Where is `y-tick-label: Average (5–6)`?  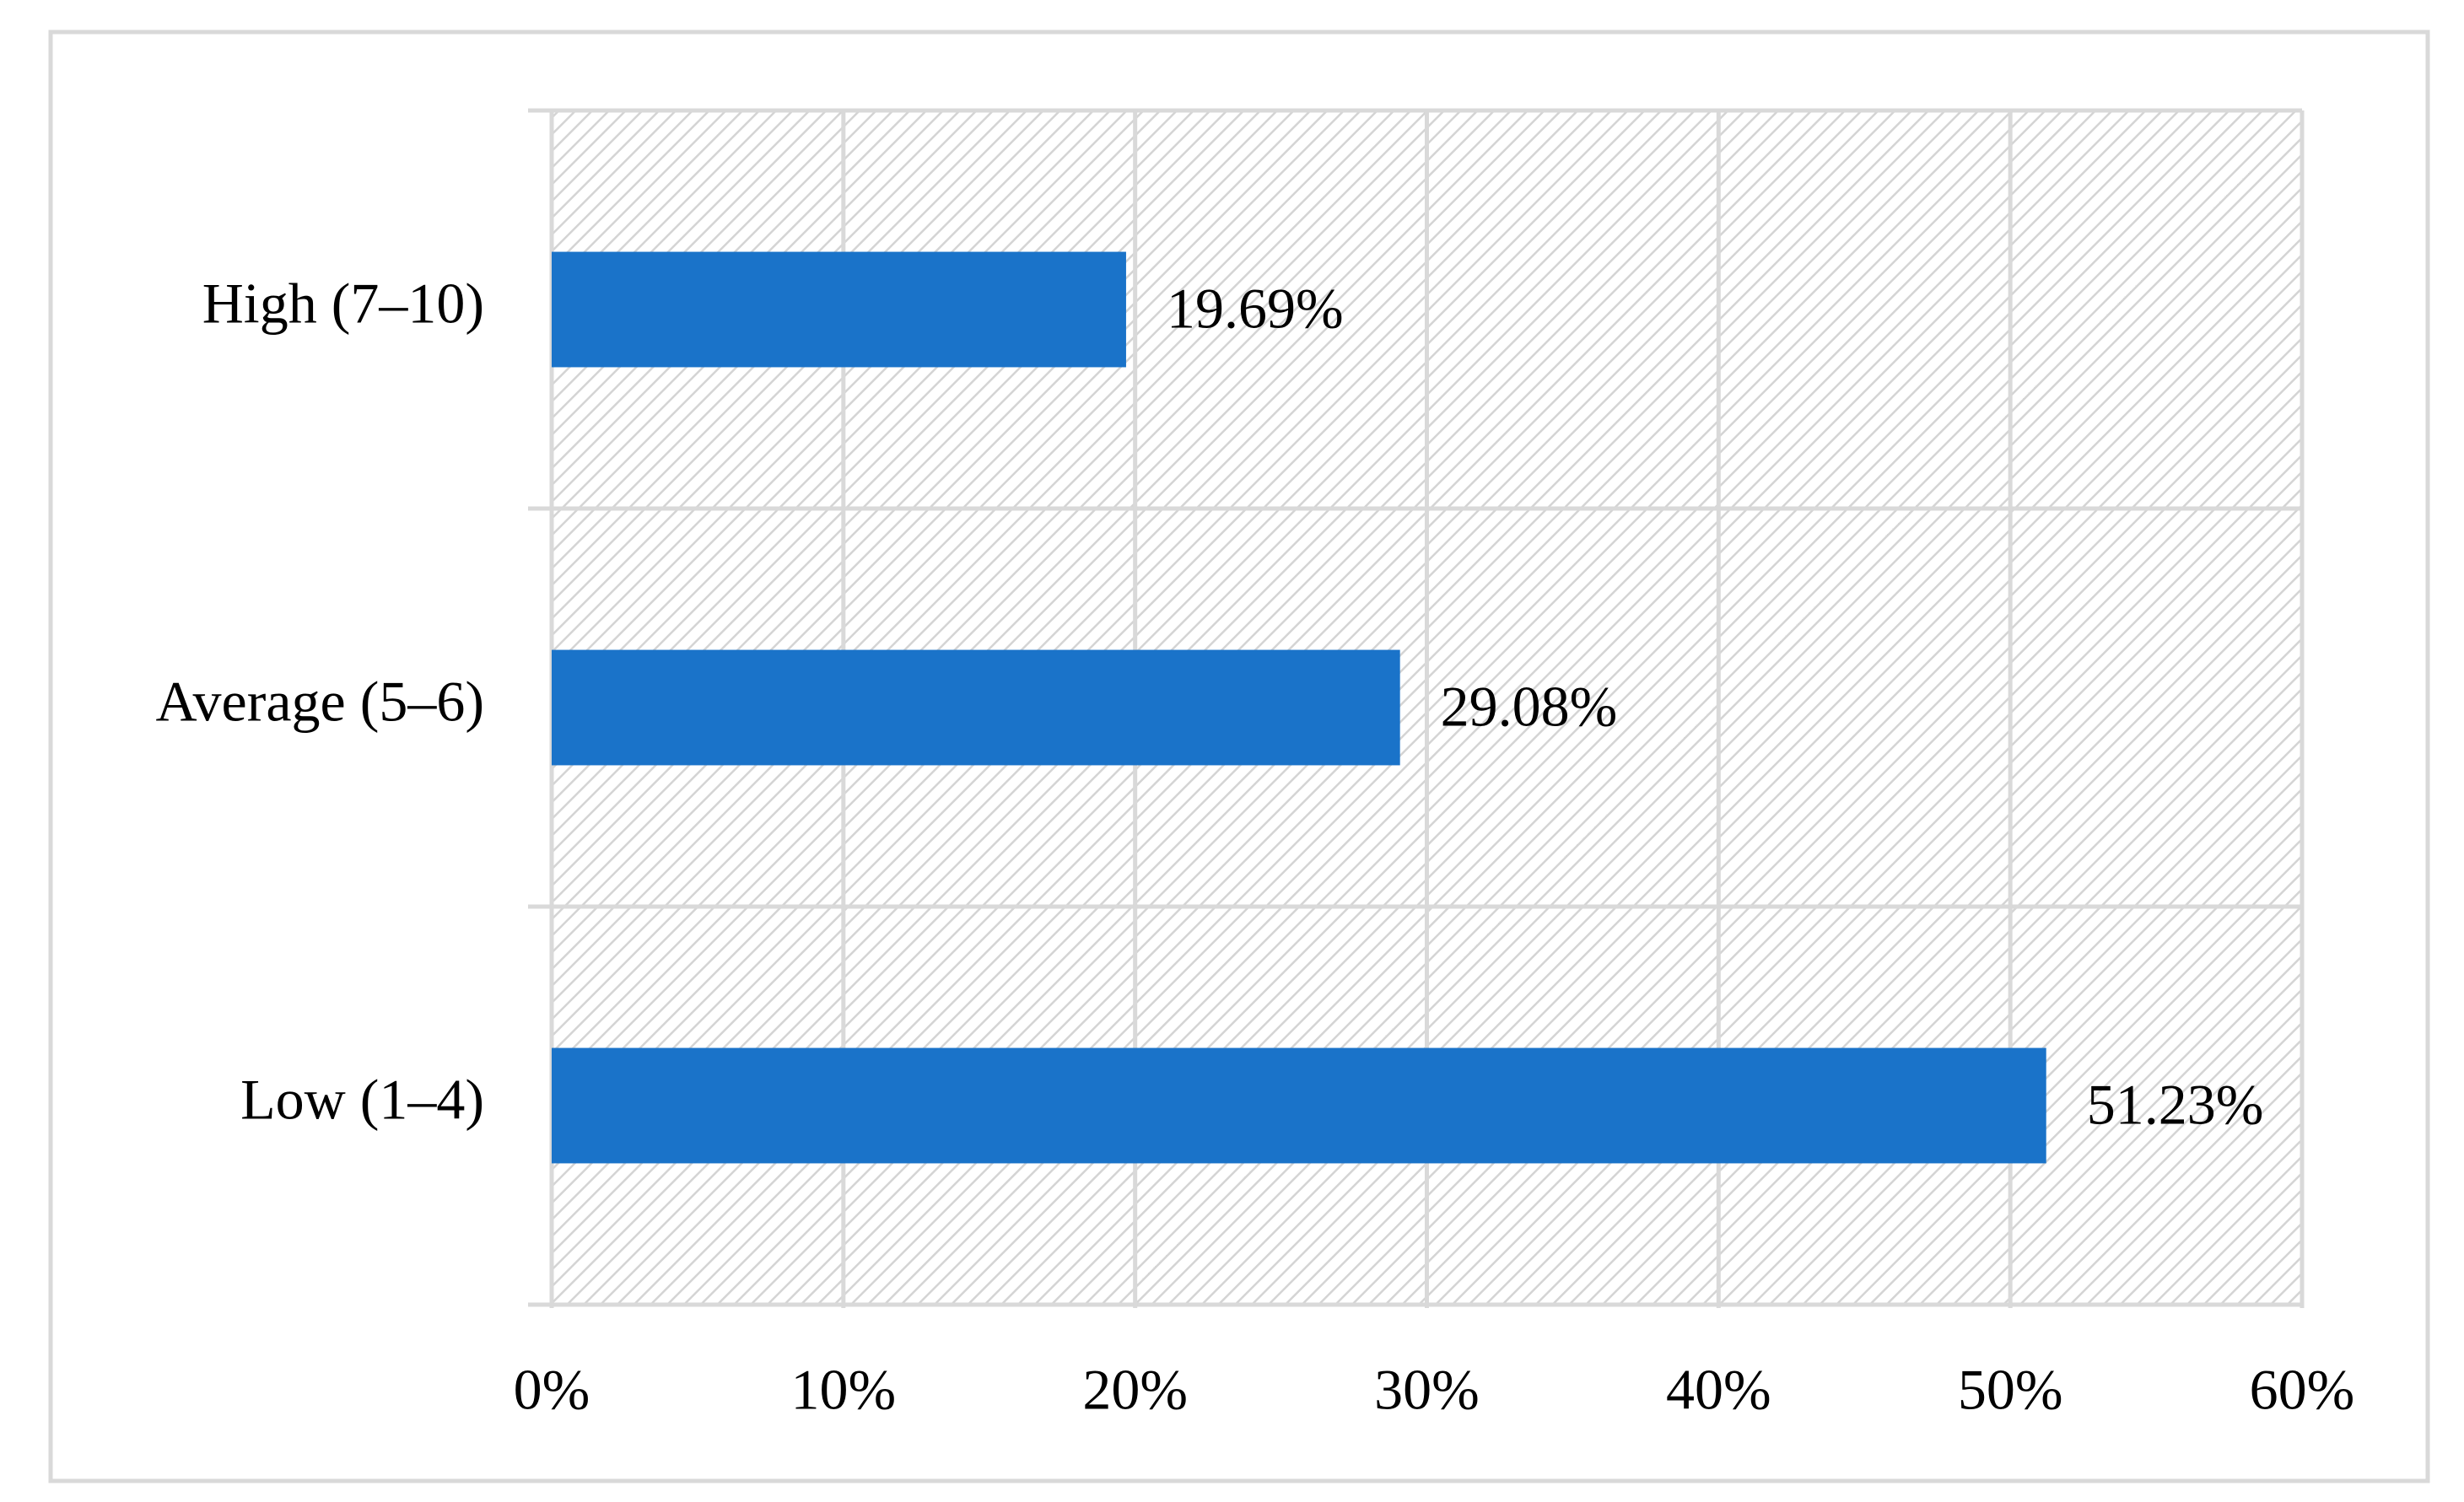 y-tick-label: Average (5–6) is located at coordinates (319, 702).